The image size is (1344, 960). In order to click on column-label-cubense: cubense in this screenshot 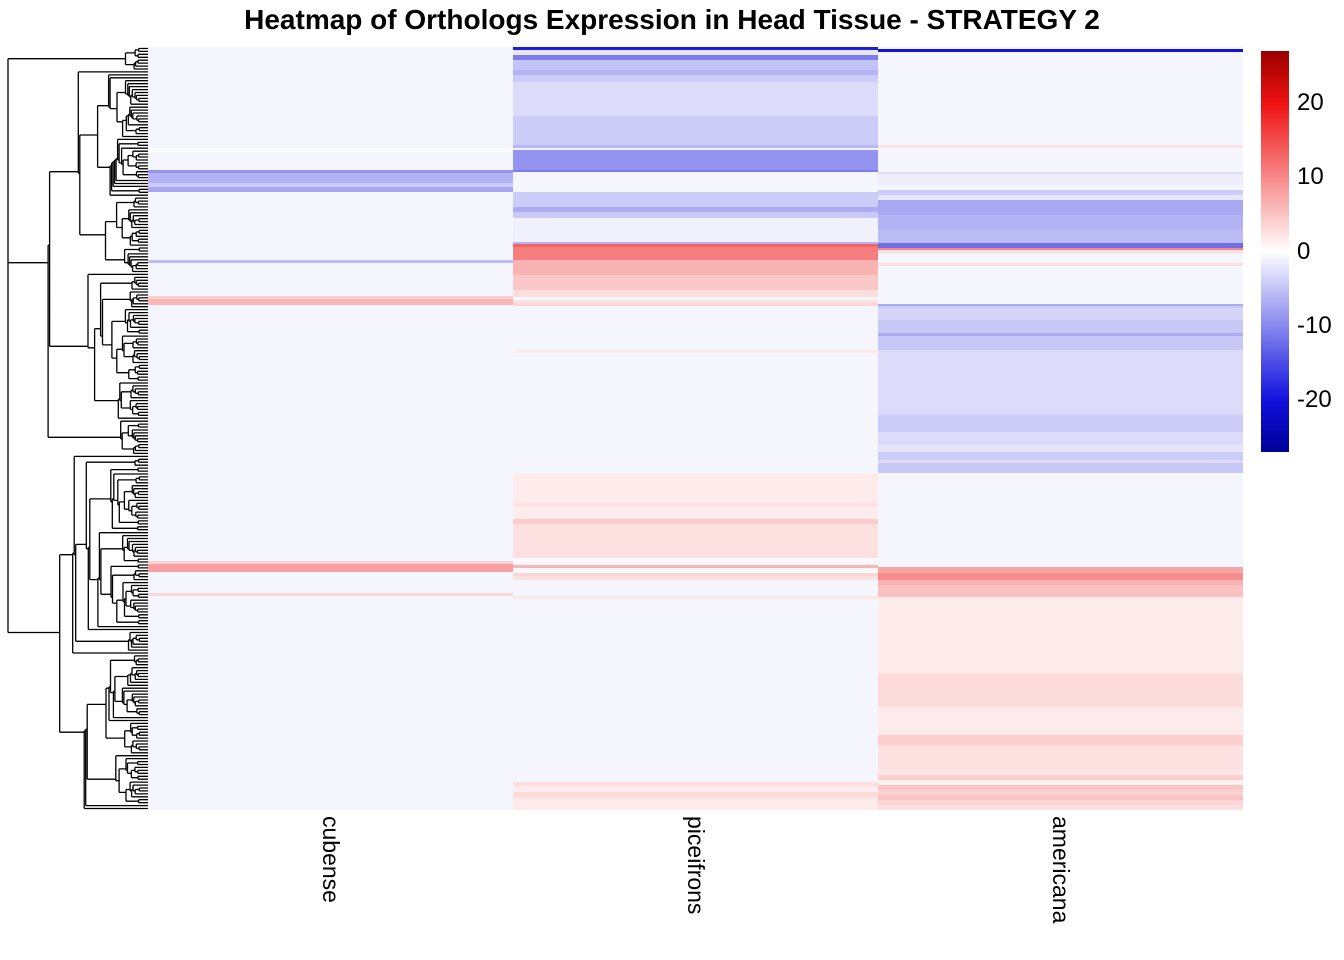, I will do `click(331, 859)`.